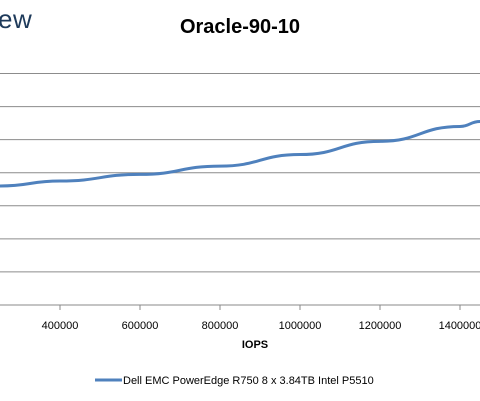 This screenshot has width=480, height=401. I want to click on x-tick-labels: 400000 600000 800000 1000000 1200000 1400000, so click(261, 318).